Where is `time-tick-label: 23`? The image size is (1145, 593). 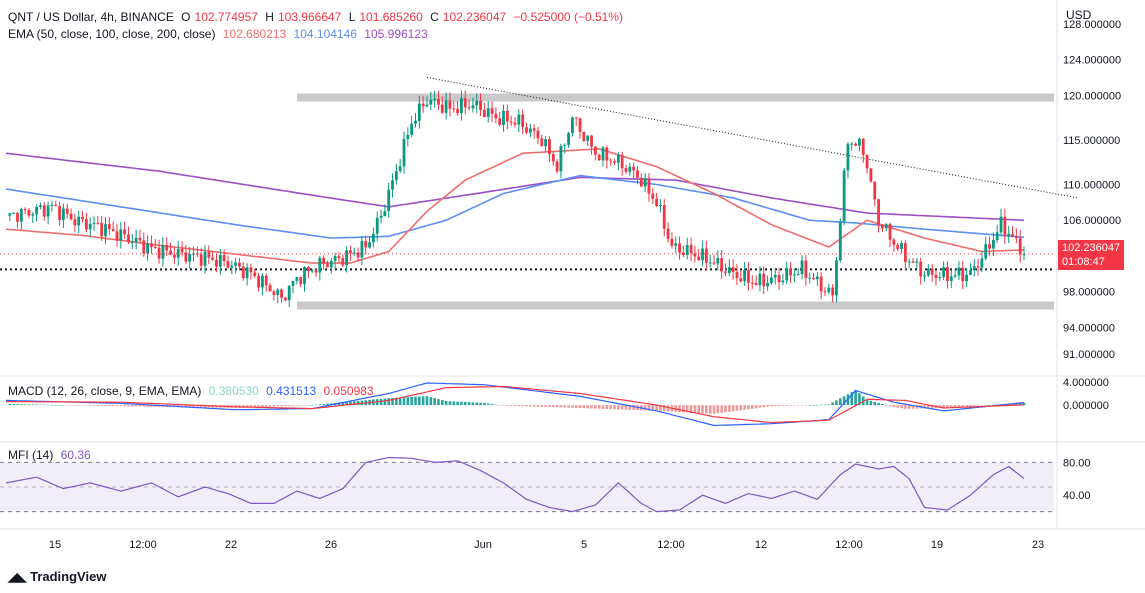 time-tick-label: 23 is located at coordinates (1038, 545).